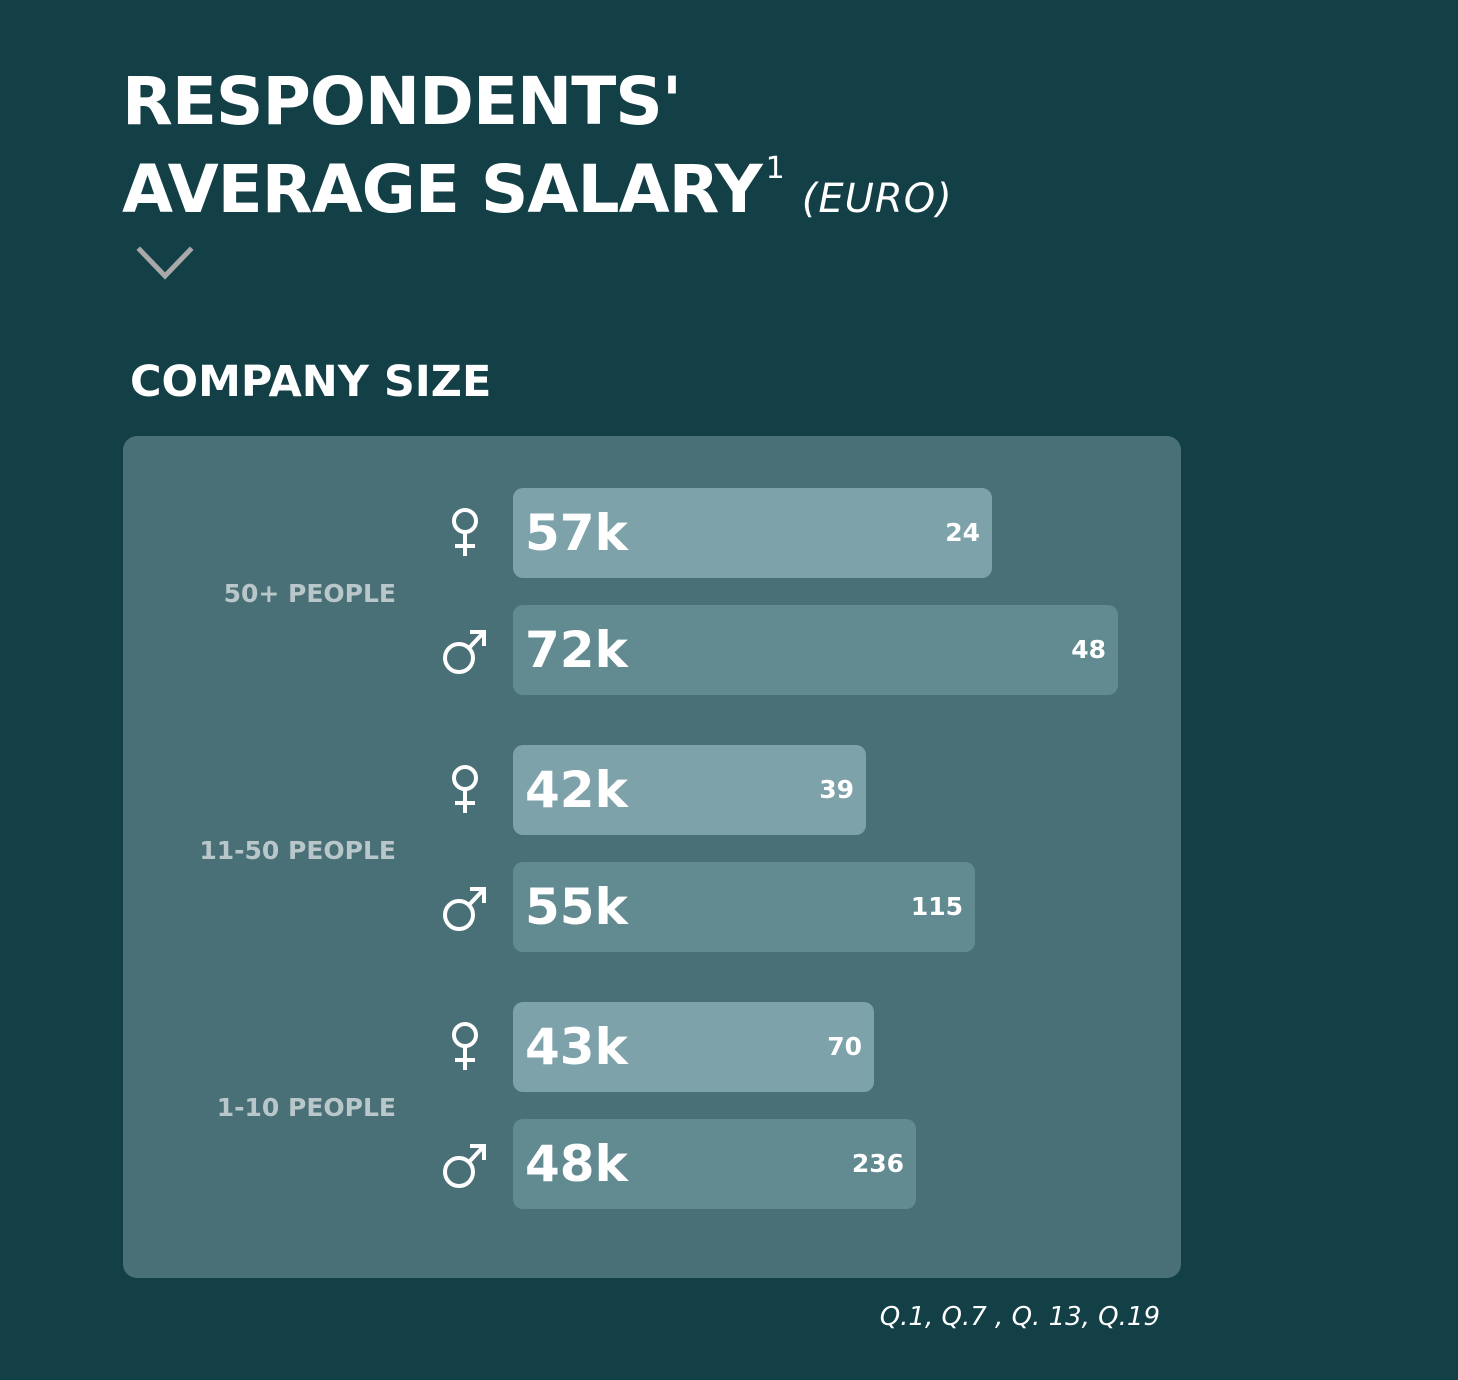 The image size is (1458, 1380). What do you see at coordinates (576, 1047) in the screenshot?
I see `salary-value-label: 43k` at bounding box center [576, 1047].